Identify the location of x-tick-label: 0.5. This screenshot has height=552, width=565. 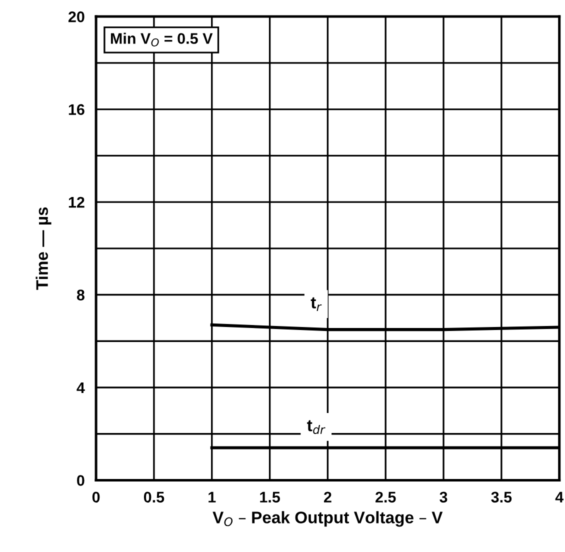
(154, 497).